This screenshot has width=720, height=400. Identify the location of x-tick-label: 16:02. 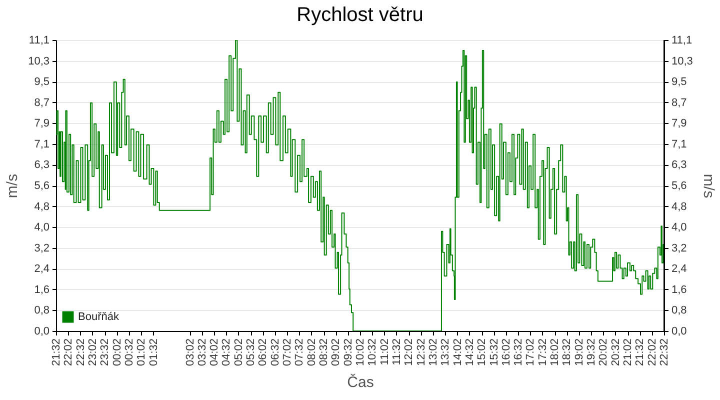
(506, 352).